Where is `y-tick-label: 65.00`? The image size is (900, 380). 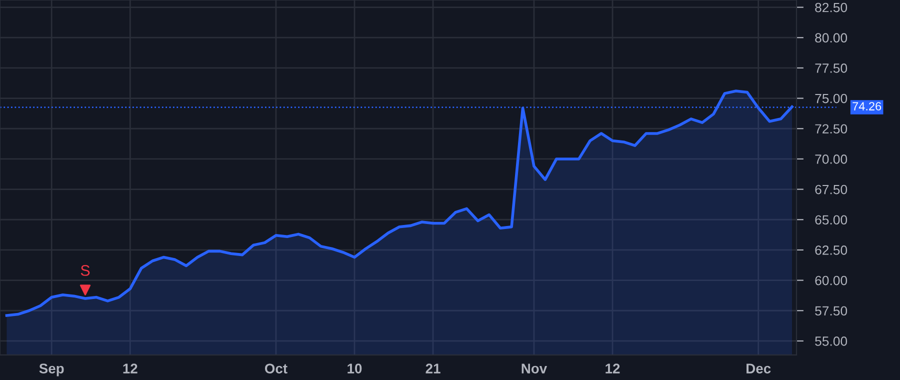 y-tick-label: 65.00 is located at coordinates (831, 220).